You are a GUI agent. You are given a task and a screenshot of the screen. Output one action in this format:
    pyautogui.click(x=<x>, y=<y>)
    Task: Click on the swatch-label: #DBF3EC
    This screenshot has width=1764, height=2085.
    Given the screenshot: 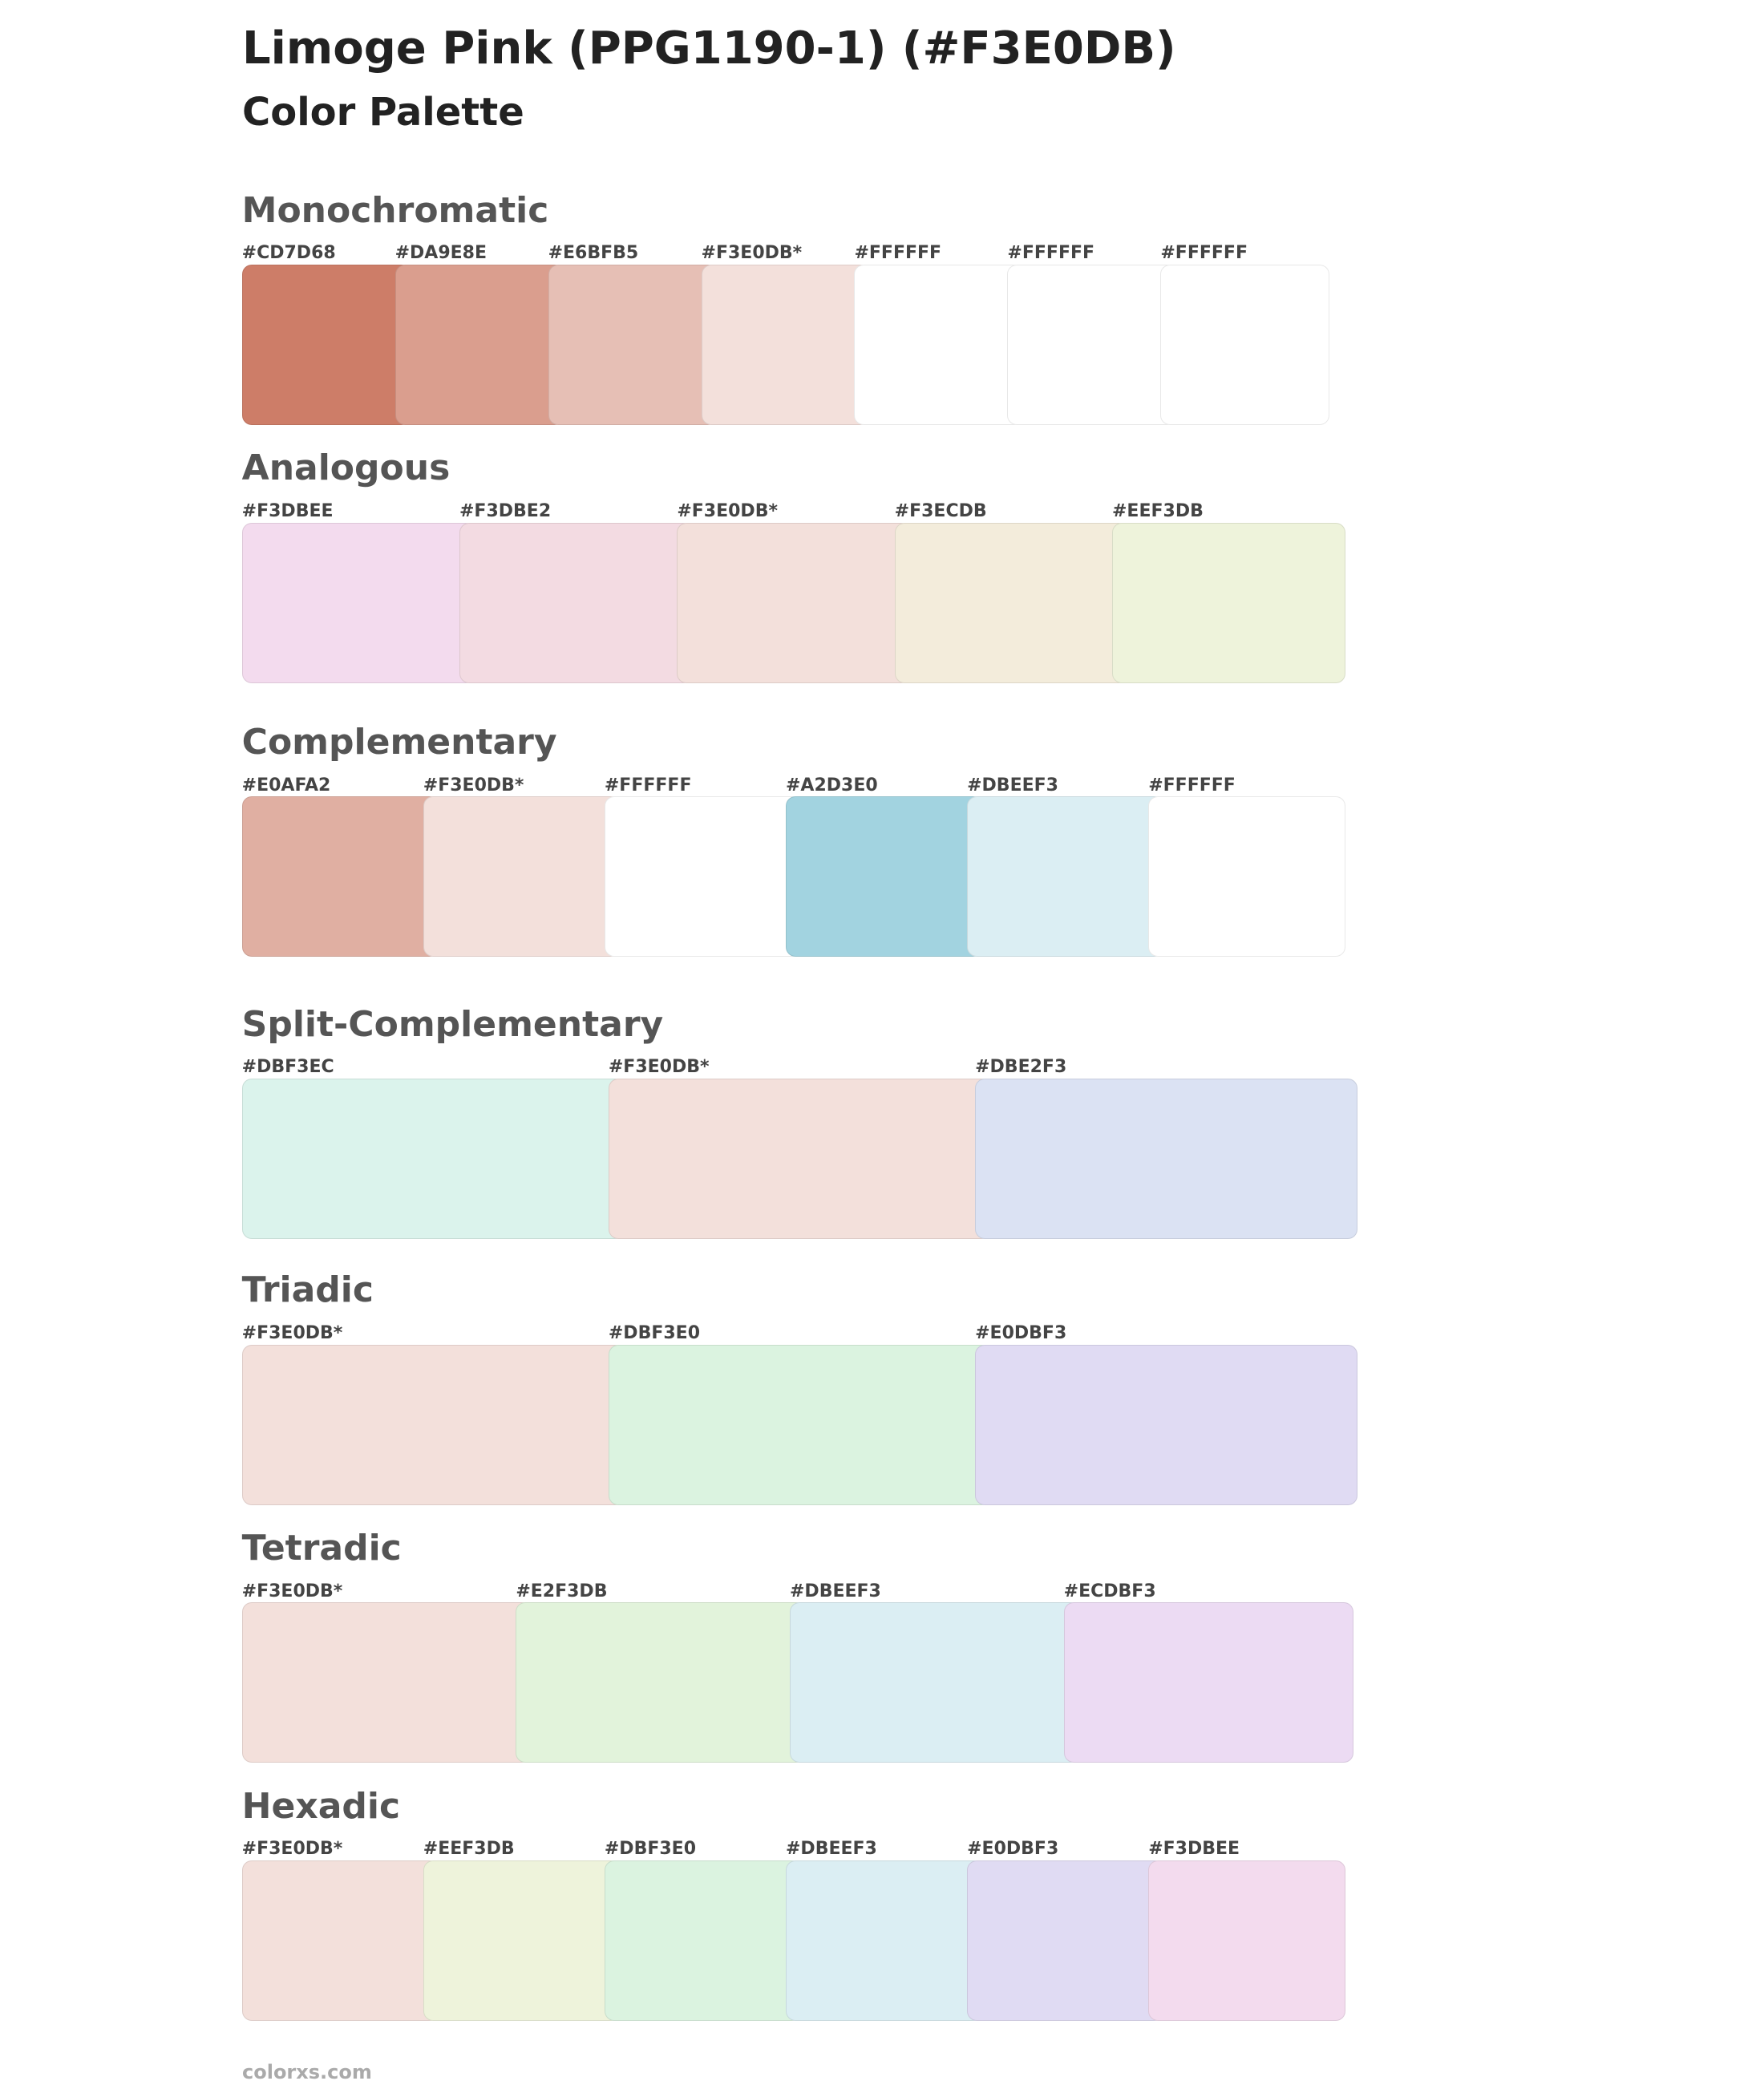 What is the action you would take?
    pyautogui.click(x=287, y=1067)
    